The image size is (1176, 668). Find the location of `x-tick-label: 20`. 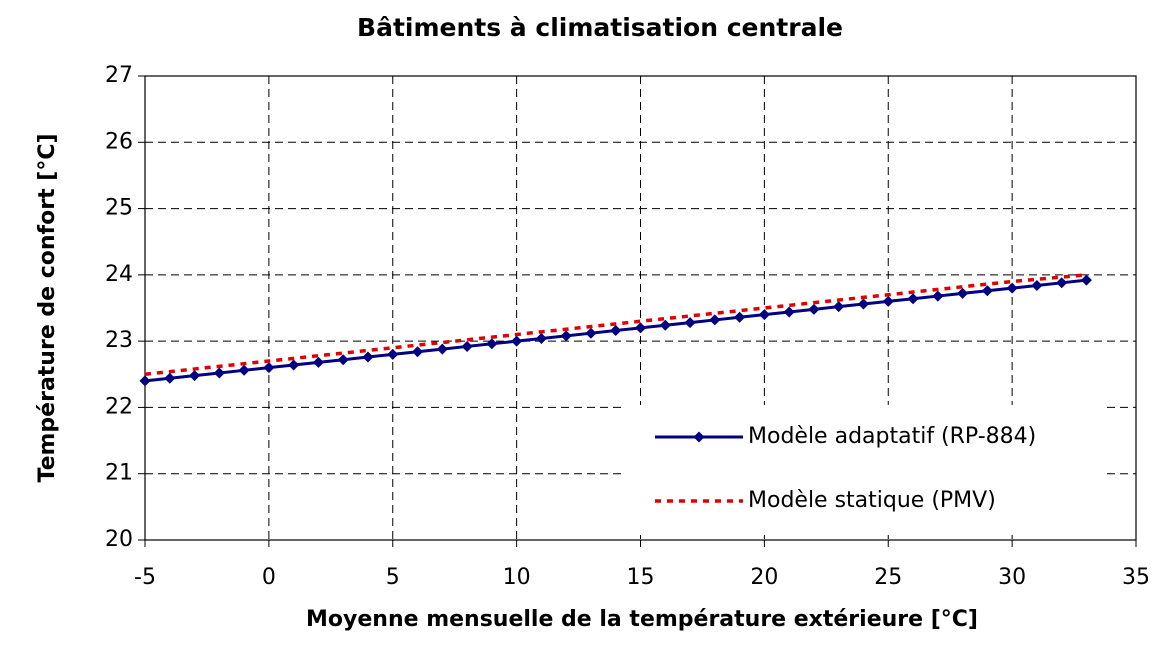

x-tick-label: 20 is located at coordinates (764, 577).